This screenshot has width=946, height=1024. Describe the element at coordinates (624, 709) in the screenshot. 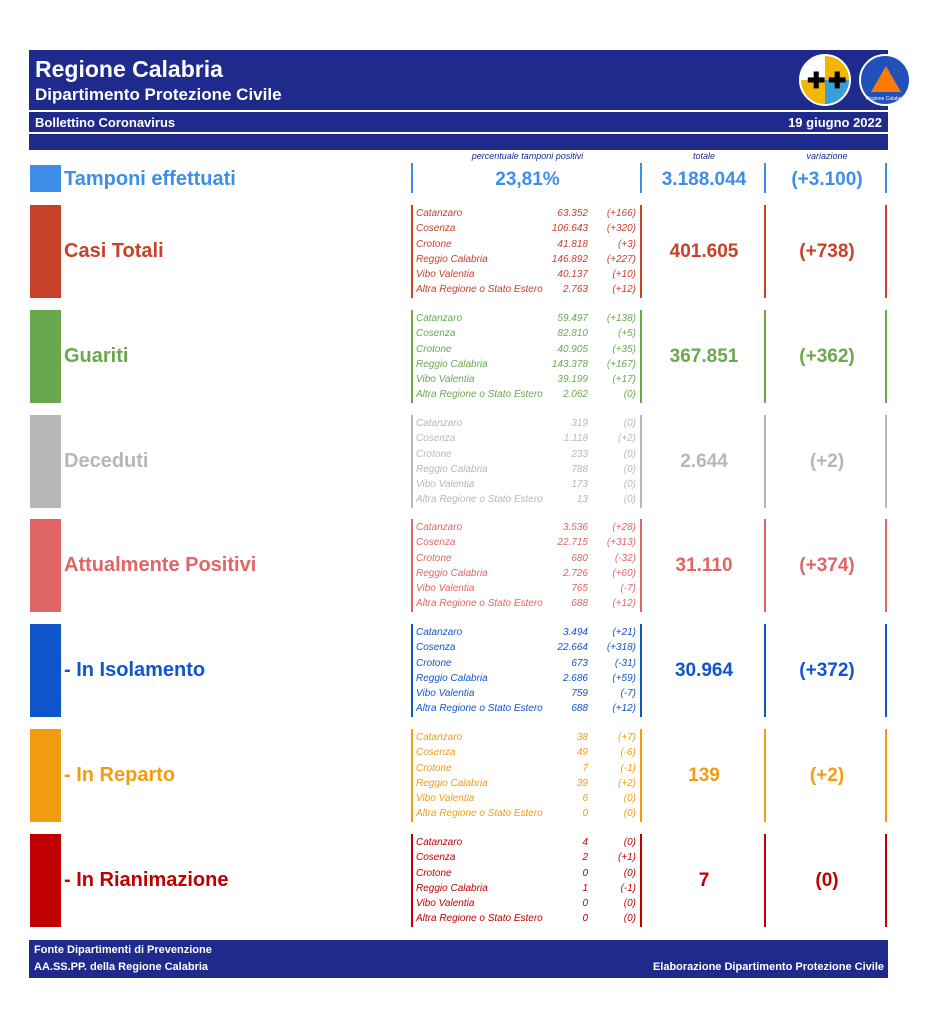

I see `province-delta: (+12)` at that location.